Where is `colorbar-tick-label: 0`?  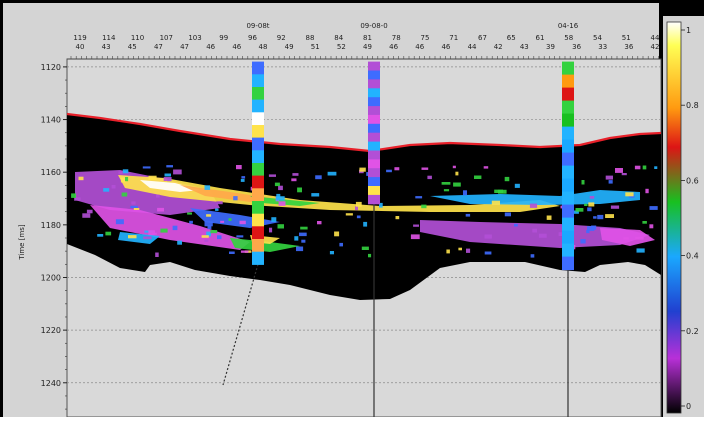 colorbar-tick-label: 0 is located at coordinates (688, 406).